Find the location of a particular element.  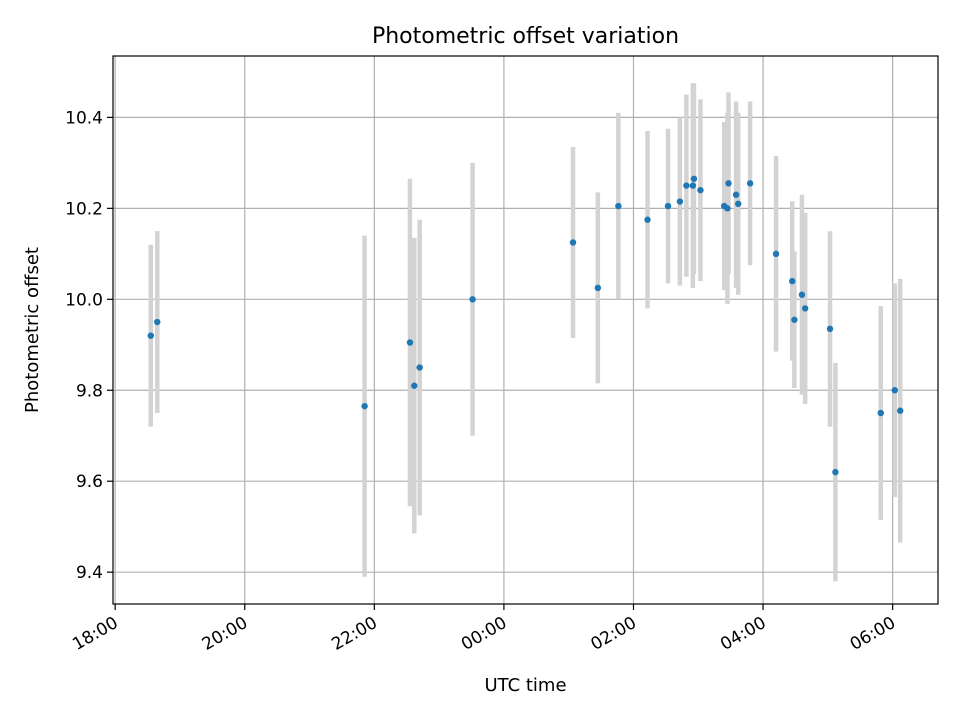

x-tick-label: 00:00 is located at coordinates (484, 634).